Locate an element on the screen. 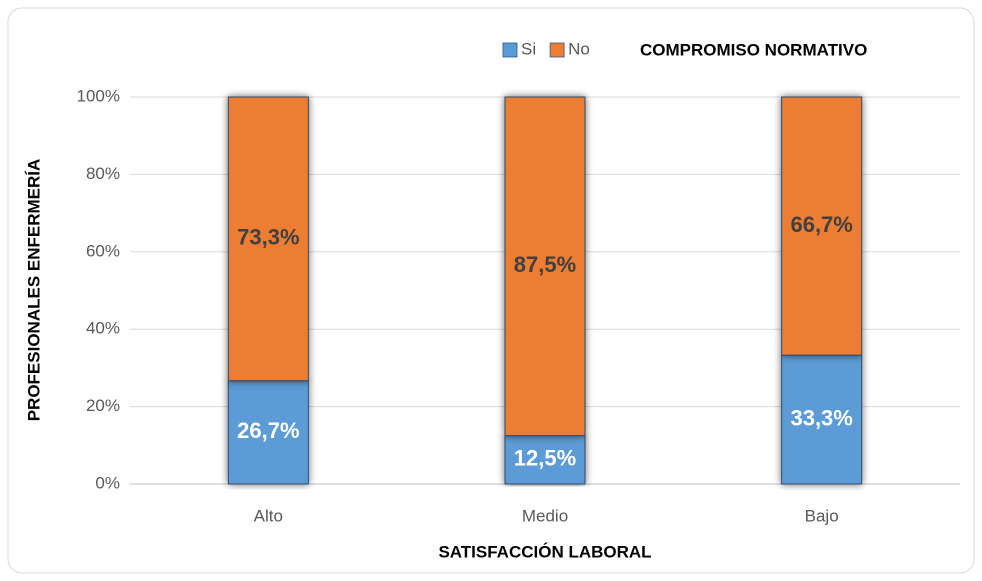 This screenshot has width=982, height=581. data-label: 66,7% is located at coordinates (821, 224).